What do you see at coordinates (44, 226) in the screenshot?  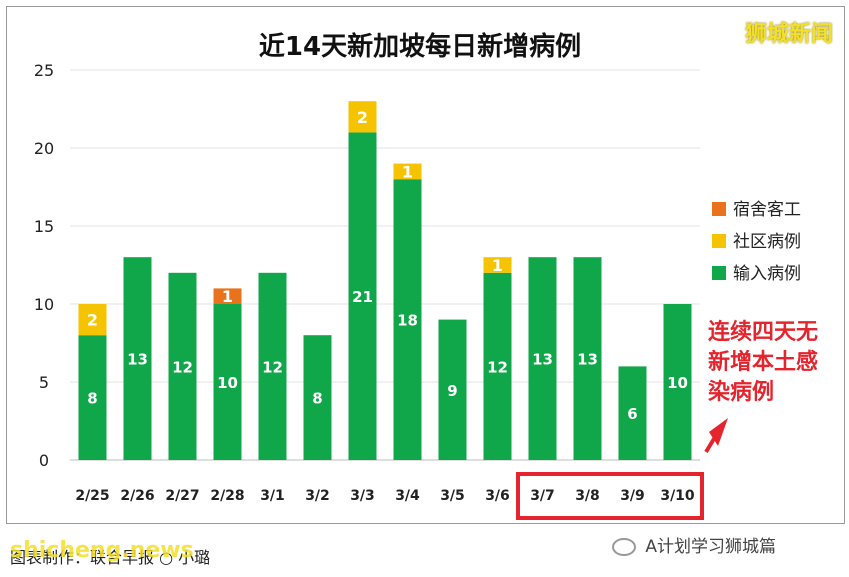 I see `y-tick-label: 15` at bounding box center [44, 226].